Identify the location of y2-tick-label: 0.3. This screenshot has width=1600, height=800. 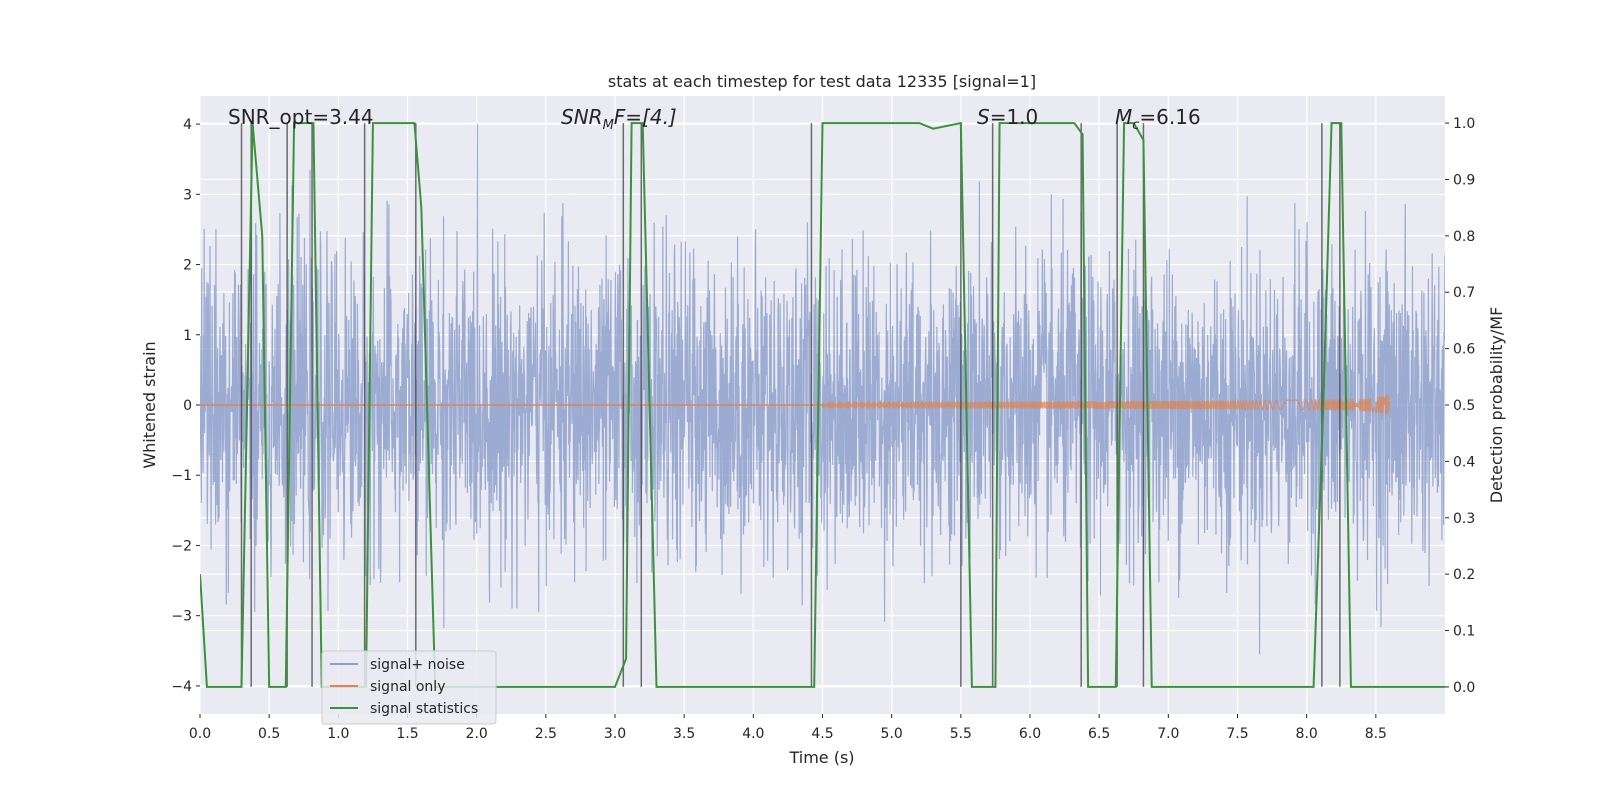
(1464, 519).